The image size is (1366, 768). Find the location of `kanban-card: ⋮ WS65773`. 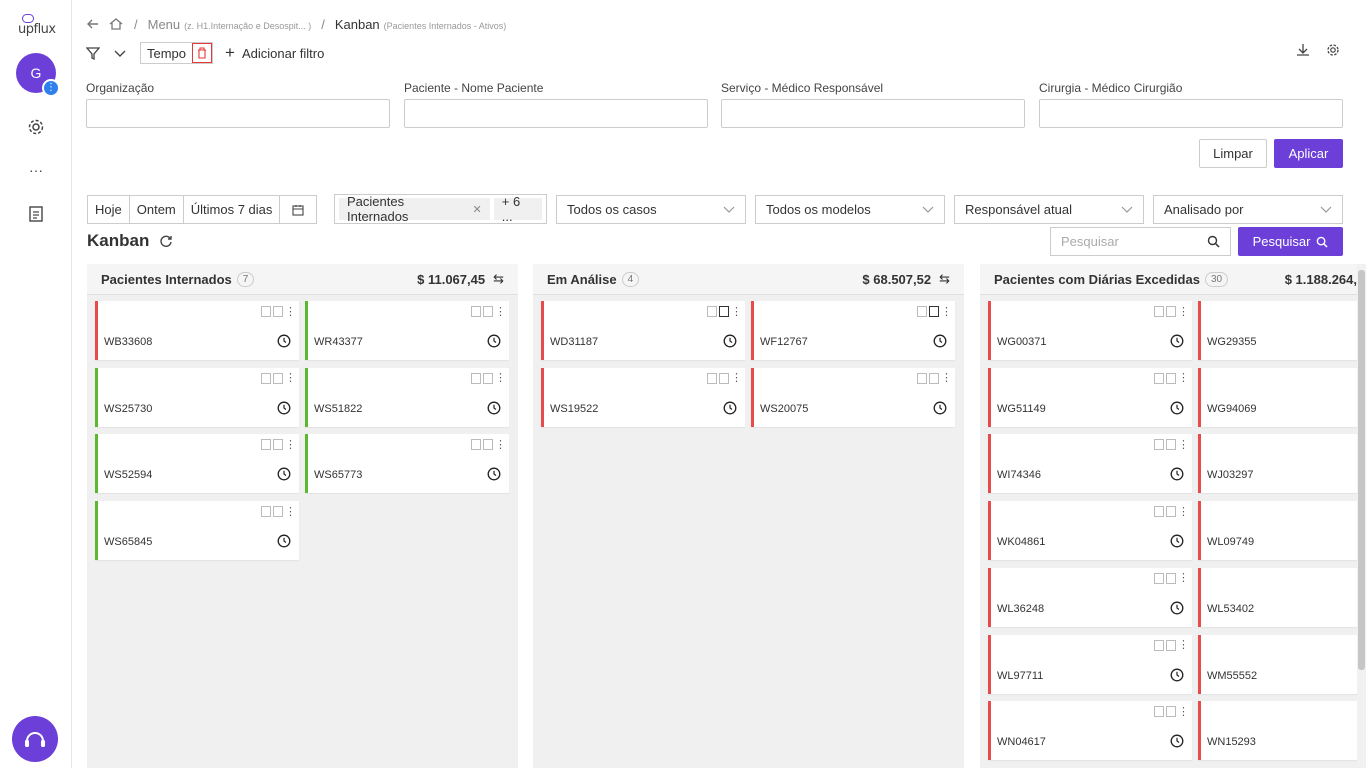

kanban-card: ⋮ WS65773 is located at coordinates (407, 464).